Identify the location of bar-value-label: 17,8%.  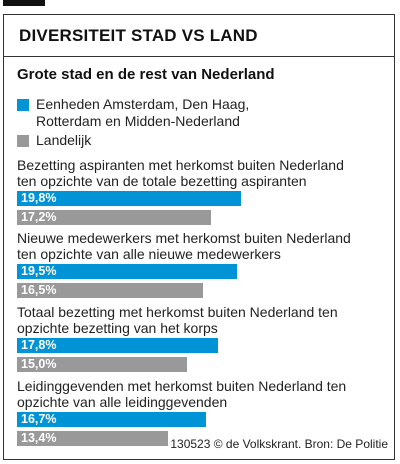
(39, 345).